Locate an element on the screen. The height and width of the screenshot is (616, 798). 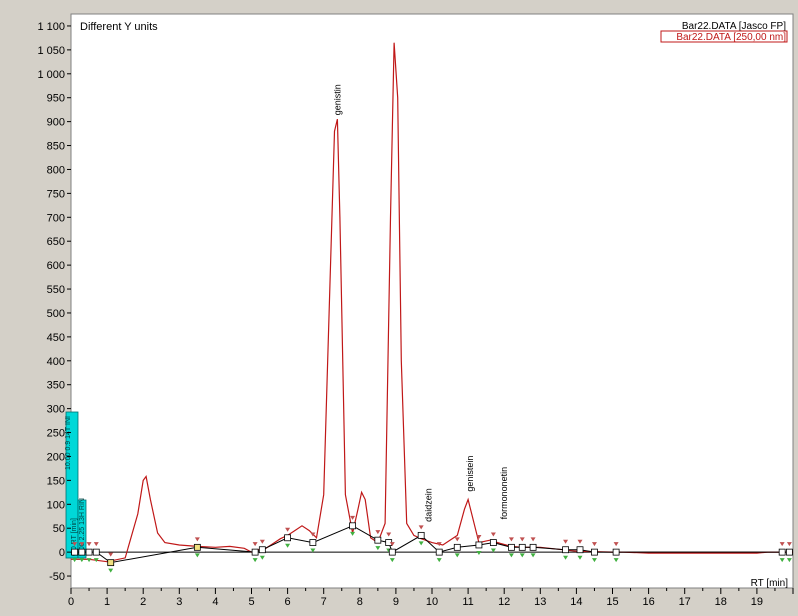
x-tick-label-14: 14 is located at coordinates (576, 602).